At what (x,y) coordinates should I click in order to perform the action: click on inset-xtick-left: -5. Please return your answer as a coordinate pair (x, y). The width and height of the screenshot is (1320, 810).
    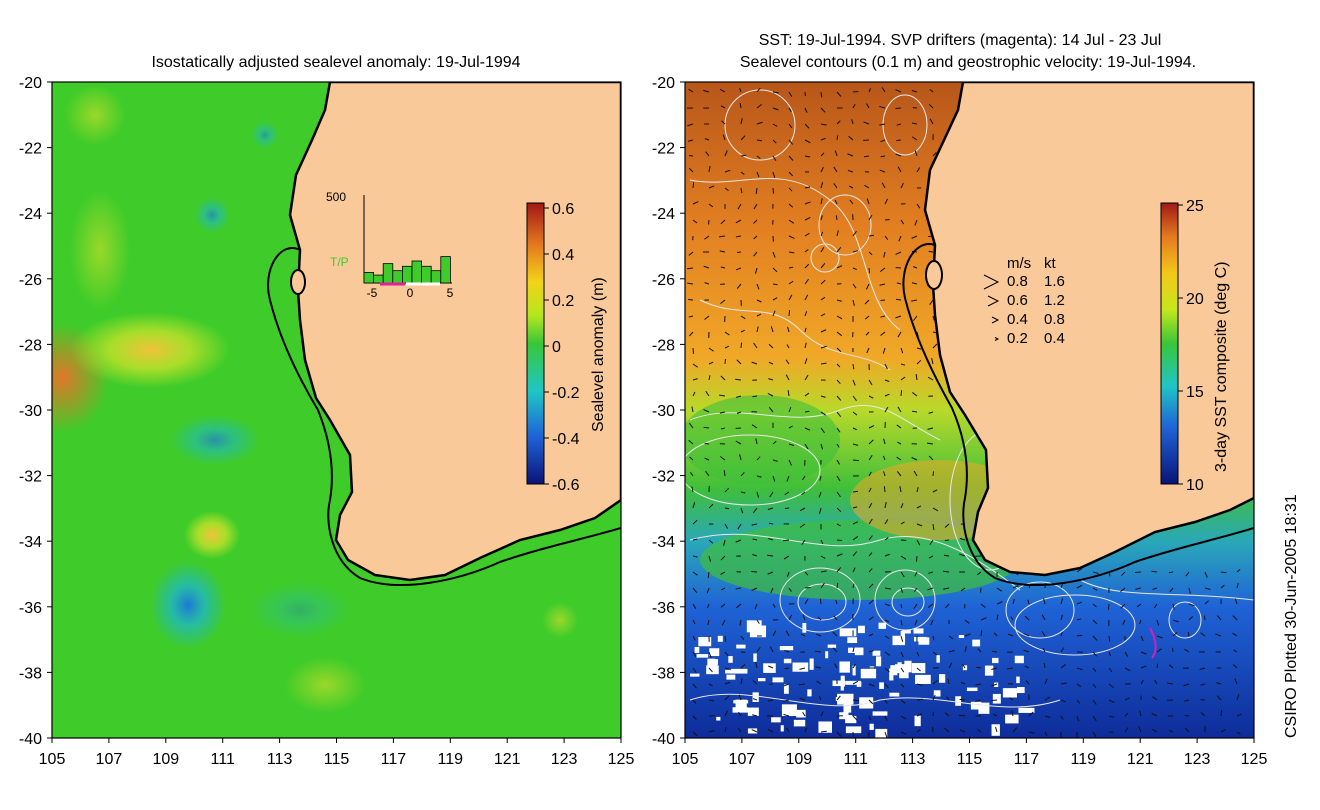
    Looking at the image, I should click on (372, 293).